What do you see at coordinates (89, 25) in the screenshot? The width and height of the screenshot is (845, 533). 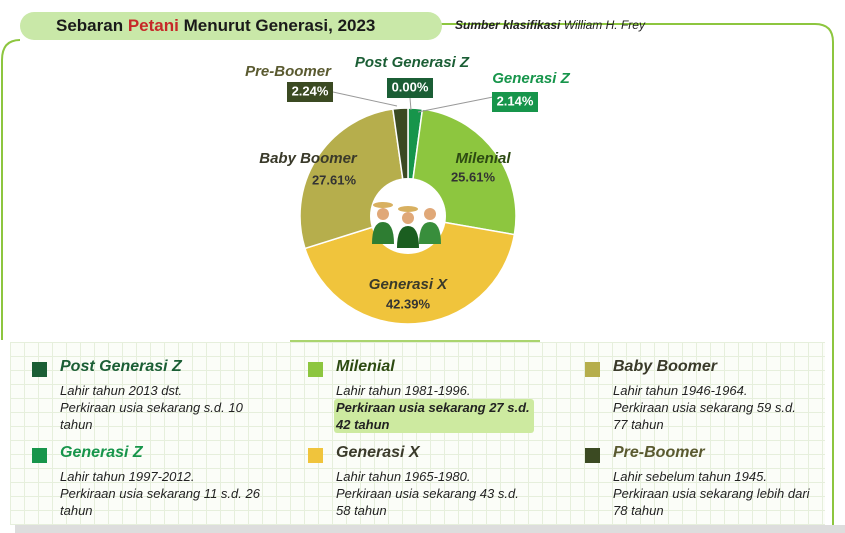 I see `title-part: Sebaran` at bounding box center [89, 25].